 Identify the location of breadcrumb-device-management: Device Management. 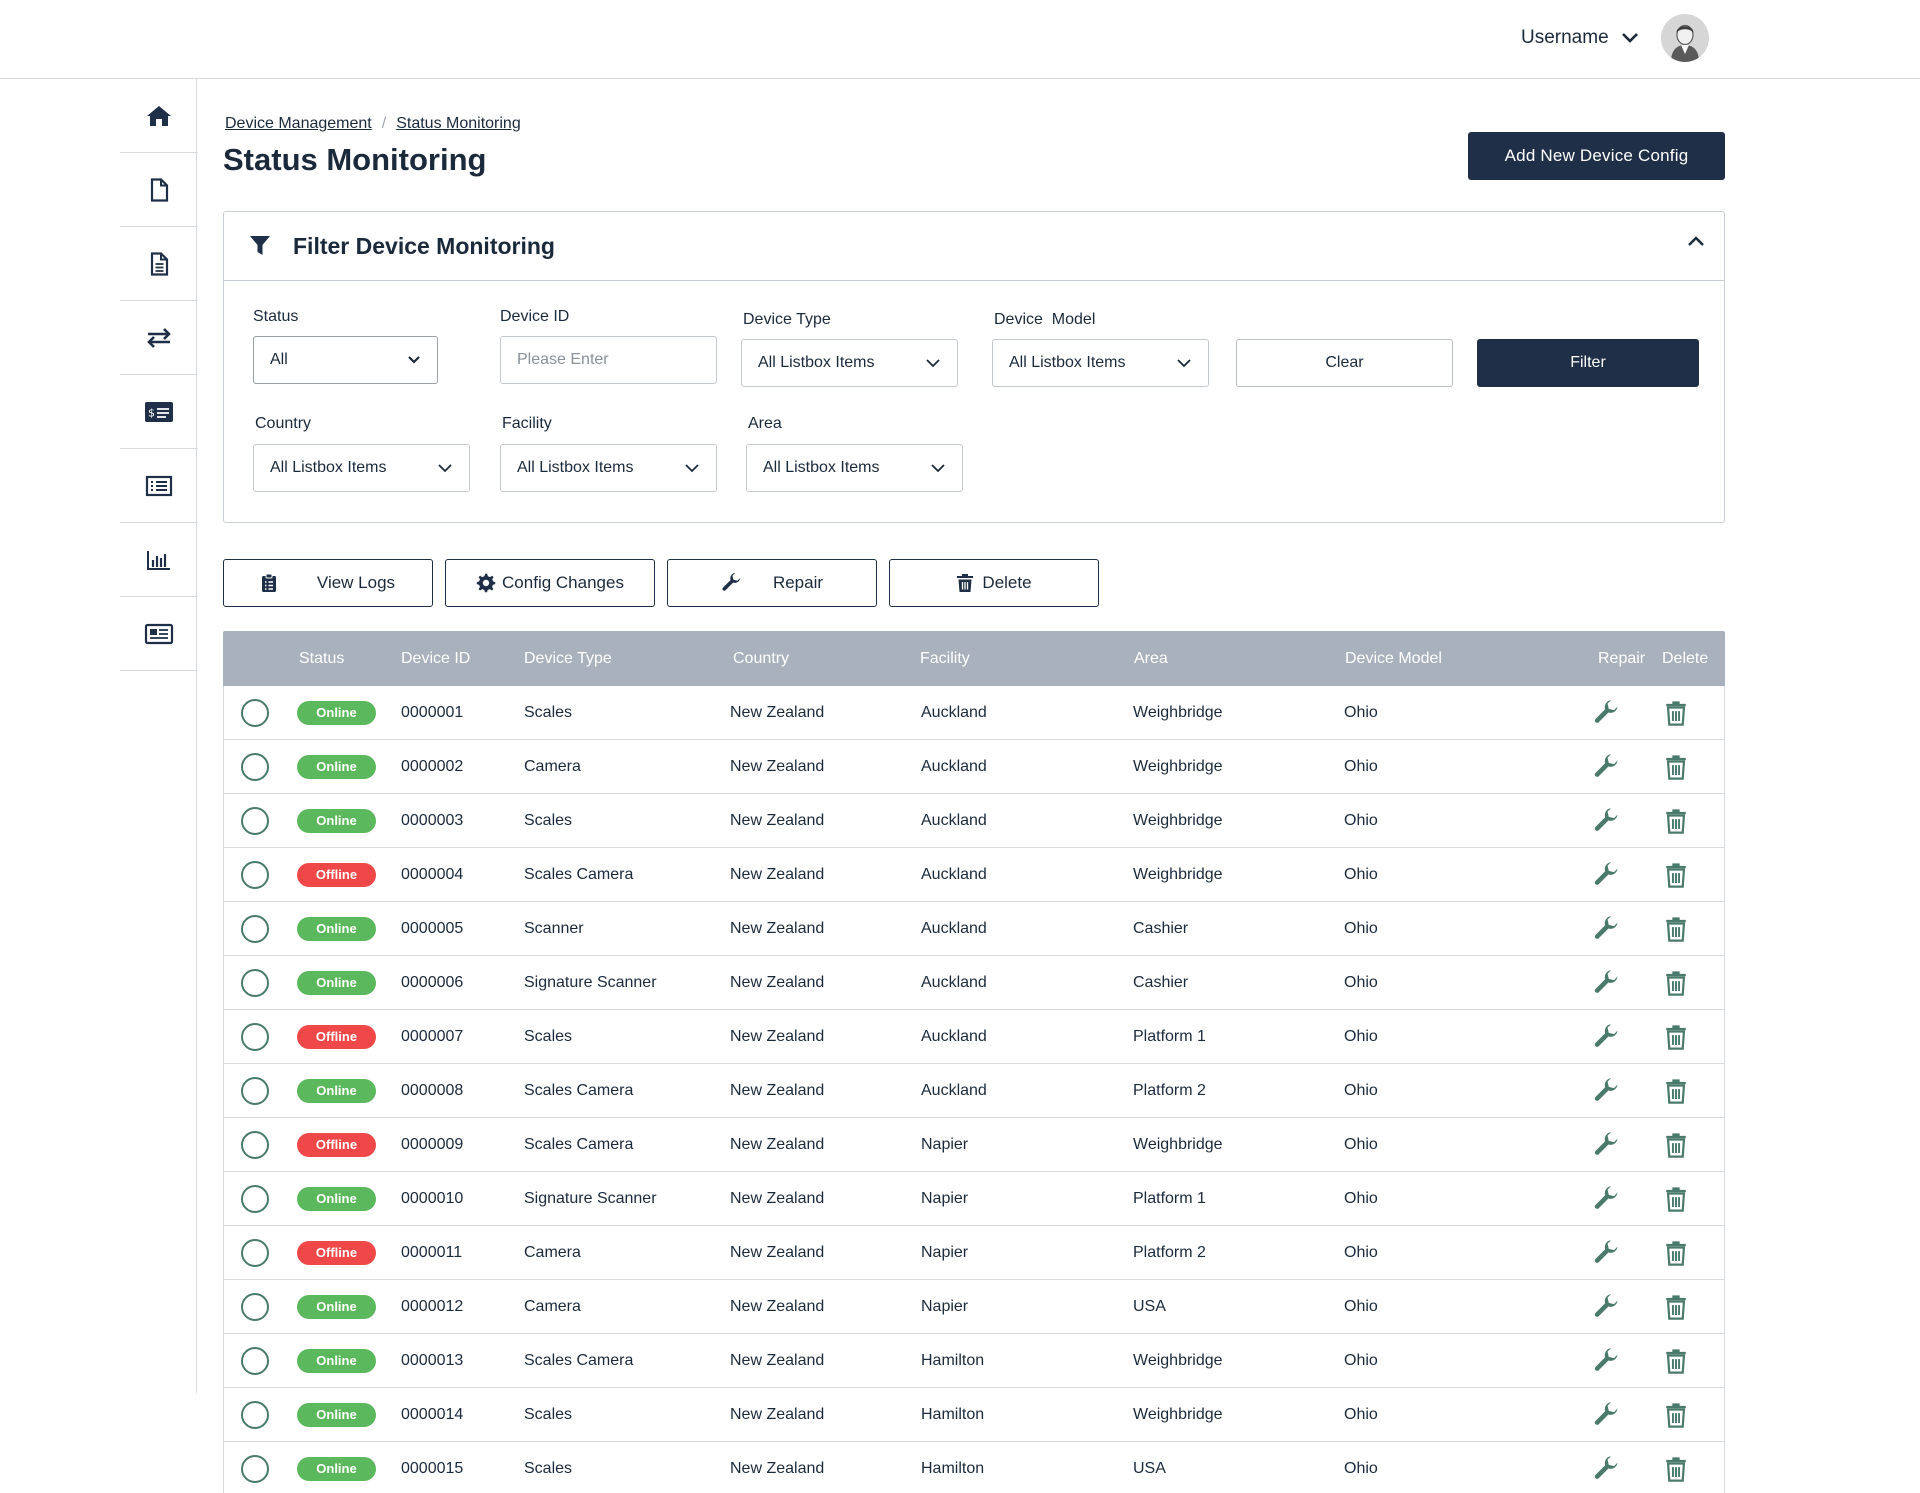
(298, 123).